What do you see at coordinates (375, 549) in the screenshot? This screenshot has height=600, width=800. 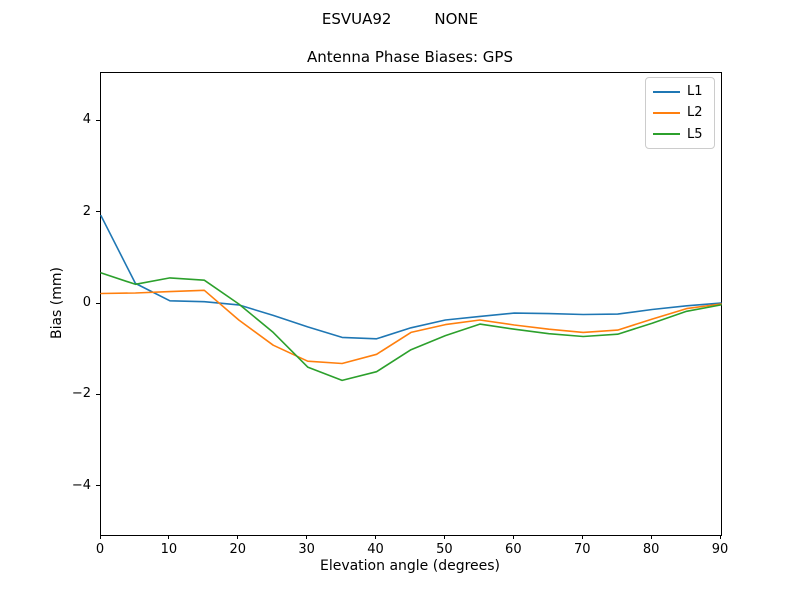 I see `x-tick-label: 40` at bounding box center [375, 549].